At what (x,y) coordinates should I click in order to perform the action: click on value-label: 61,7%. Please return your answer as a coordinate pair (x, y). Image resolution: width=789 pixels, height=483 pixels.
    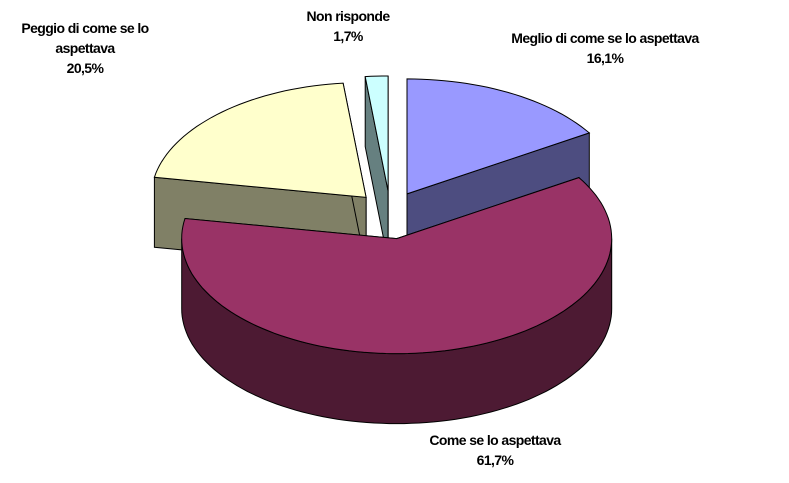
    Looking at the image, I should click on (495, 460).